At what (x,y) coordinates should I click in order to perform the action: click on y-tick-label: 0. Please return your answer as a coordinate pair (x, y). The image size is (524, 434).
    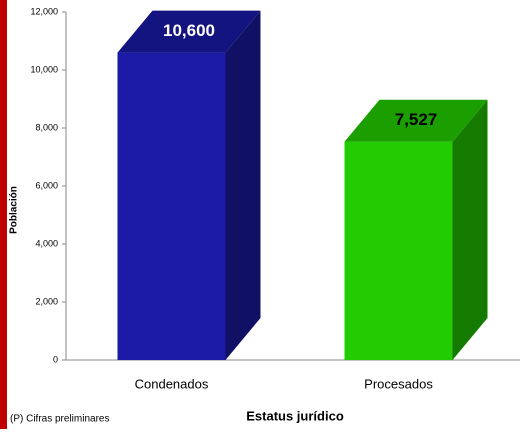
    Looking at the image, I should click on (55, 359).